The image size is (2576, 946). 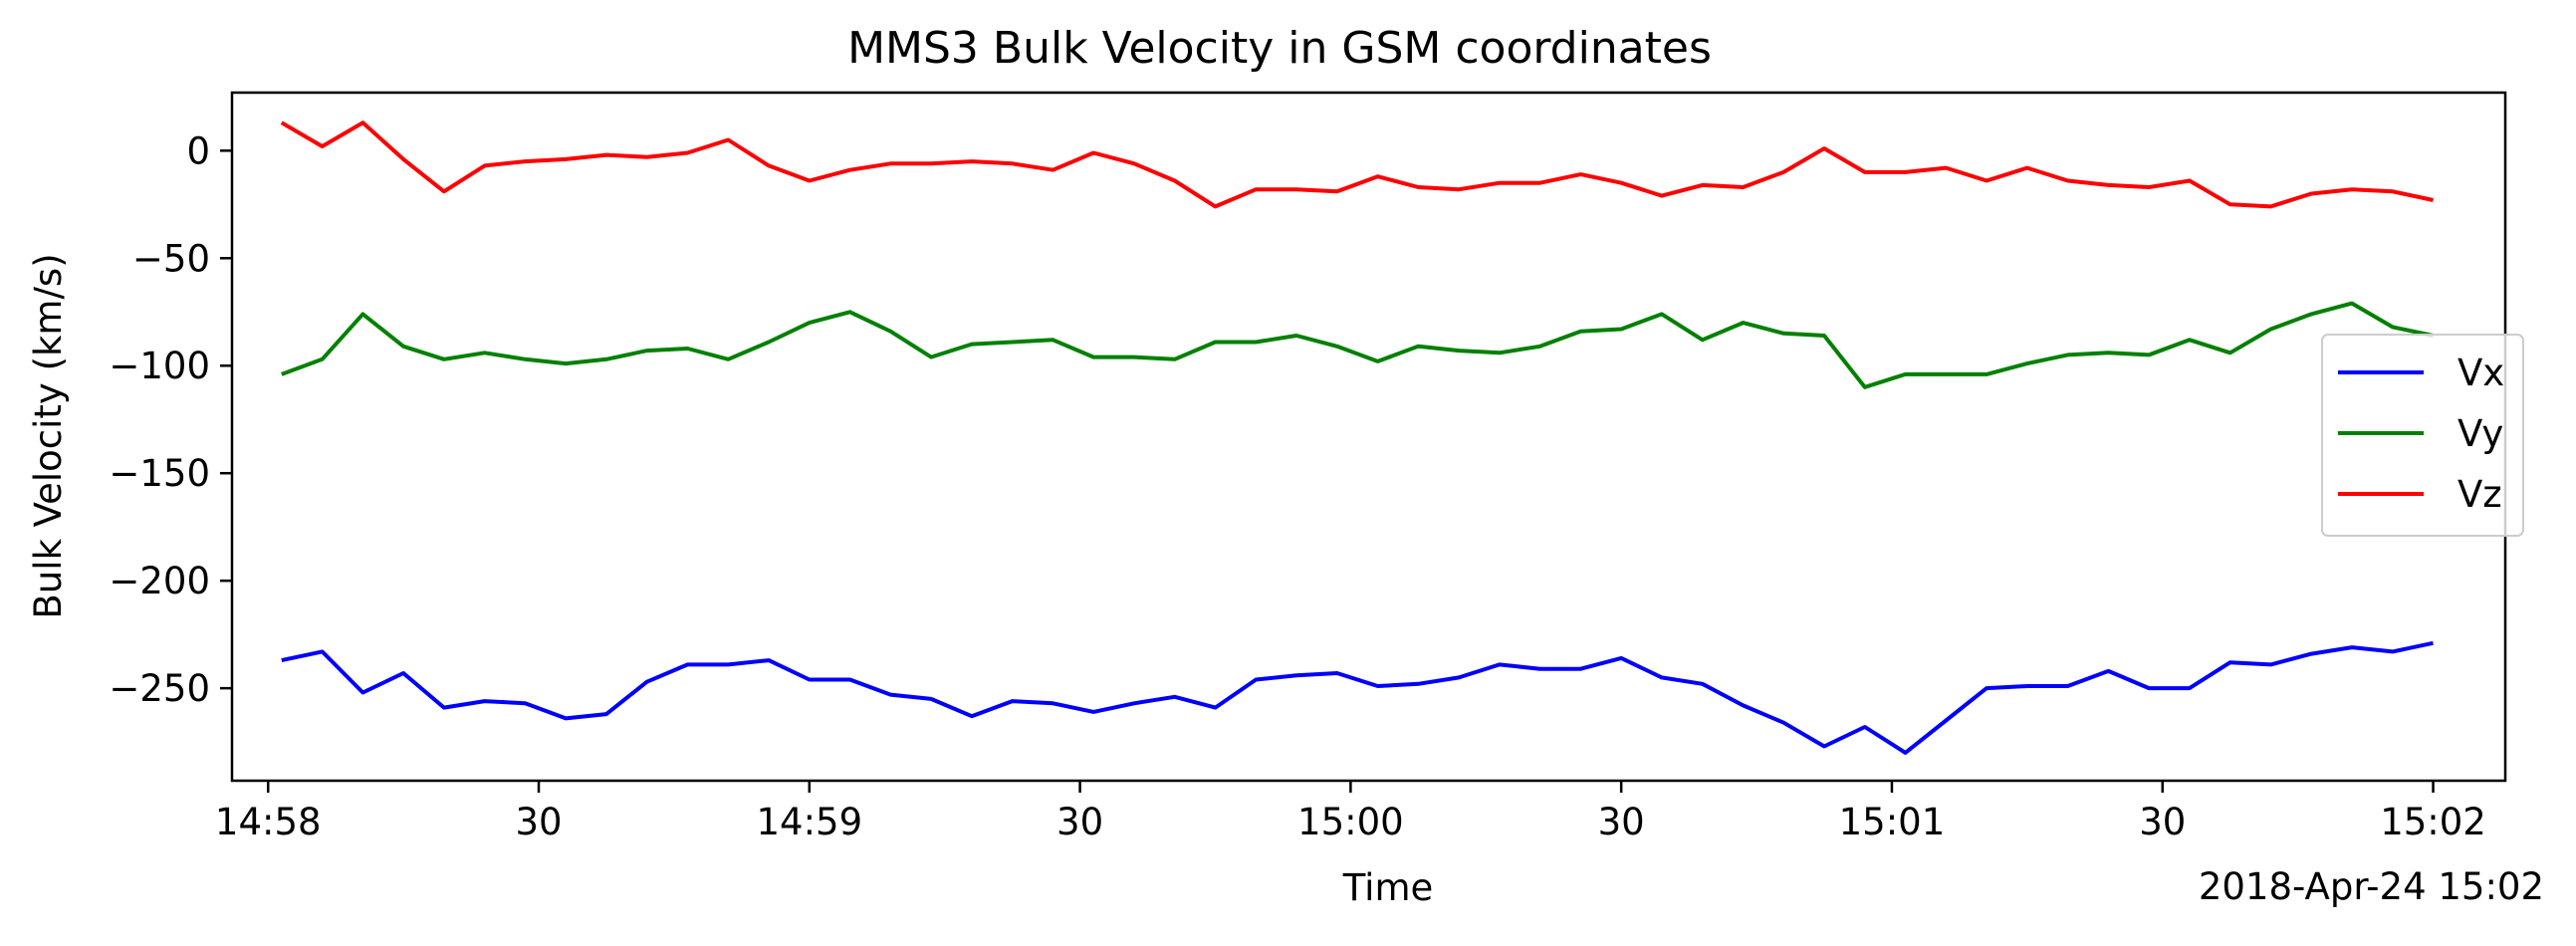 I want to click on legend-label-vy: Vy, so click(x=2480, y=434).